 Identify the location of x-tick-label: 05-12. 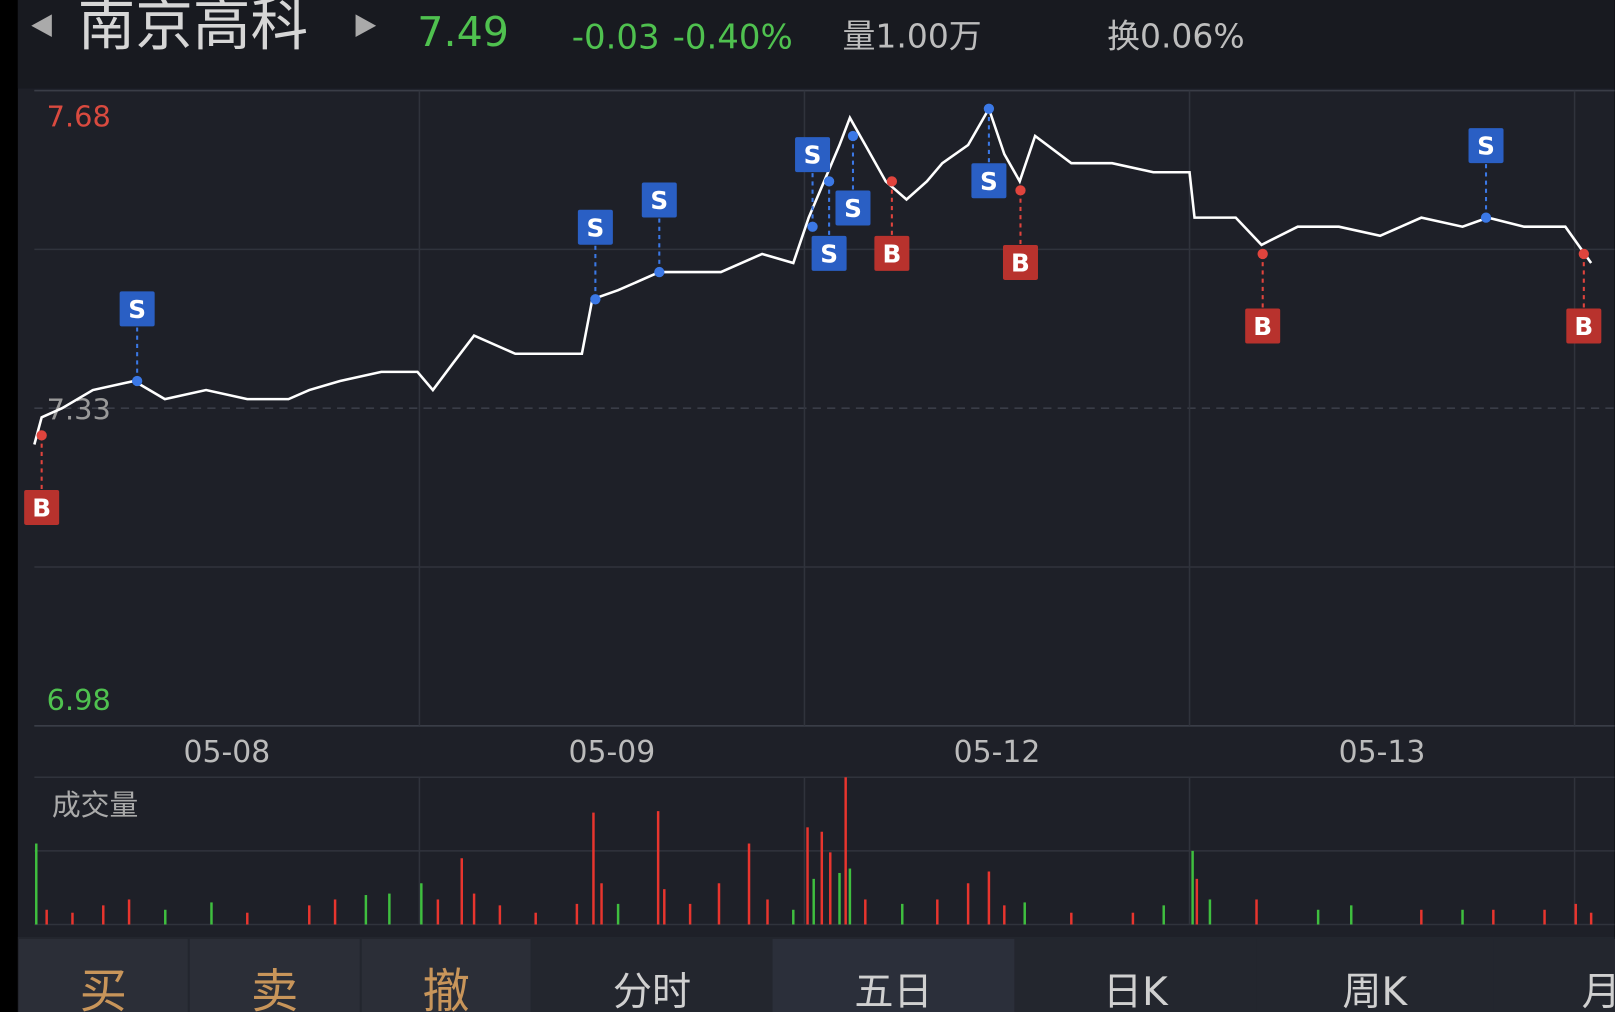
(997, 752).